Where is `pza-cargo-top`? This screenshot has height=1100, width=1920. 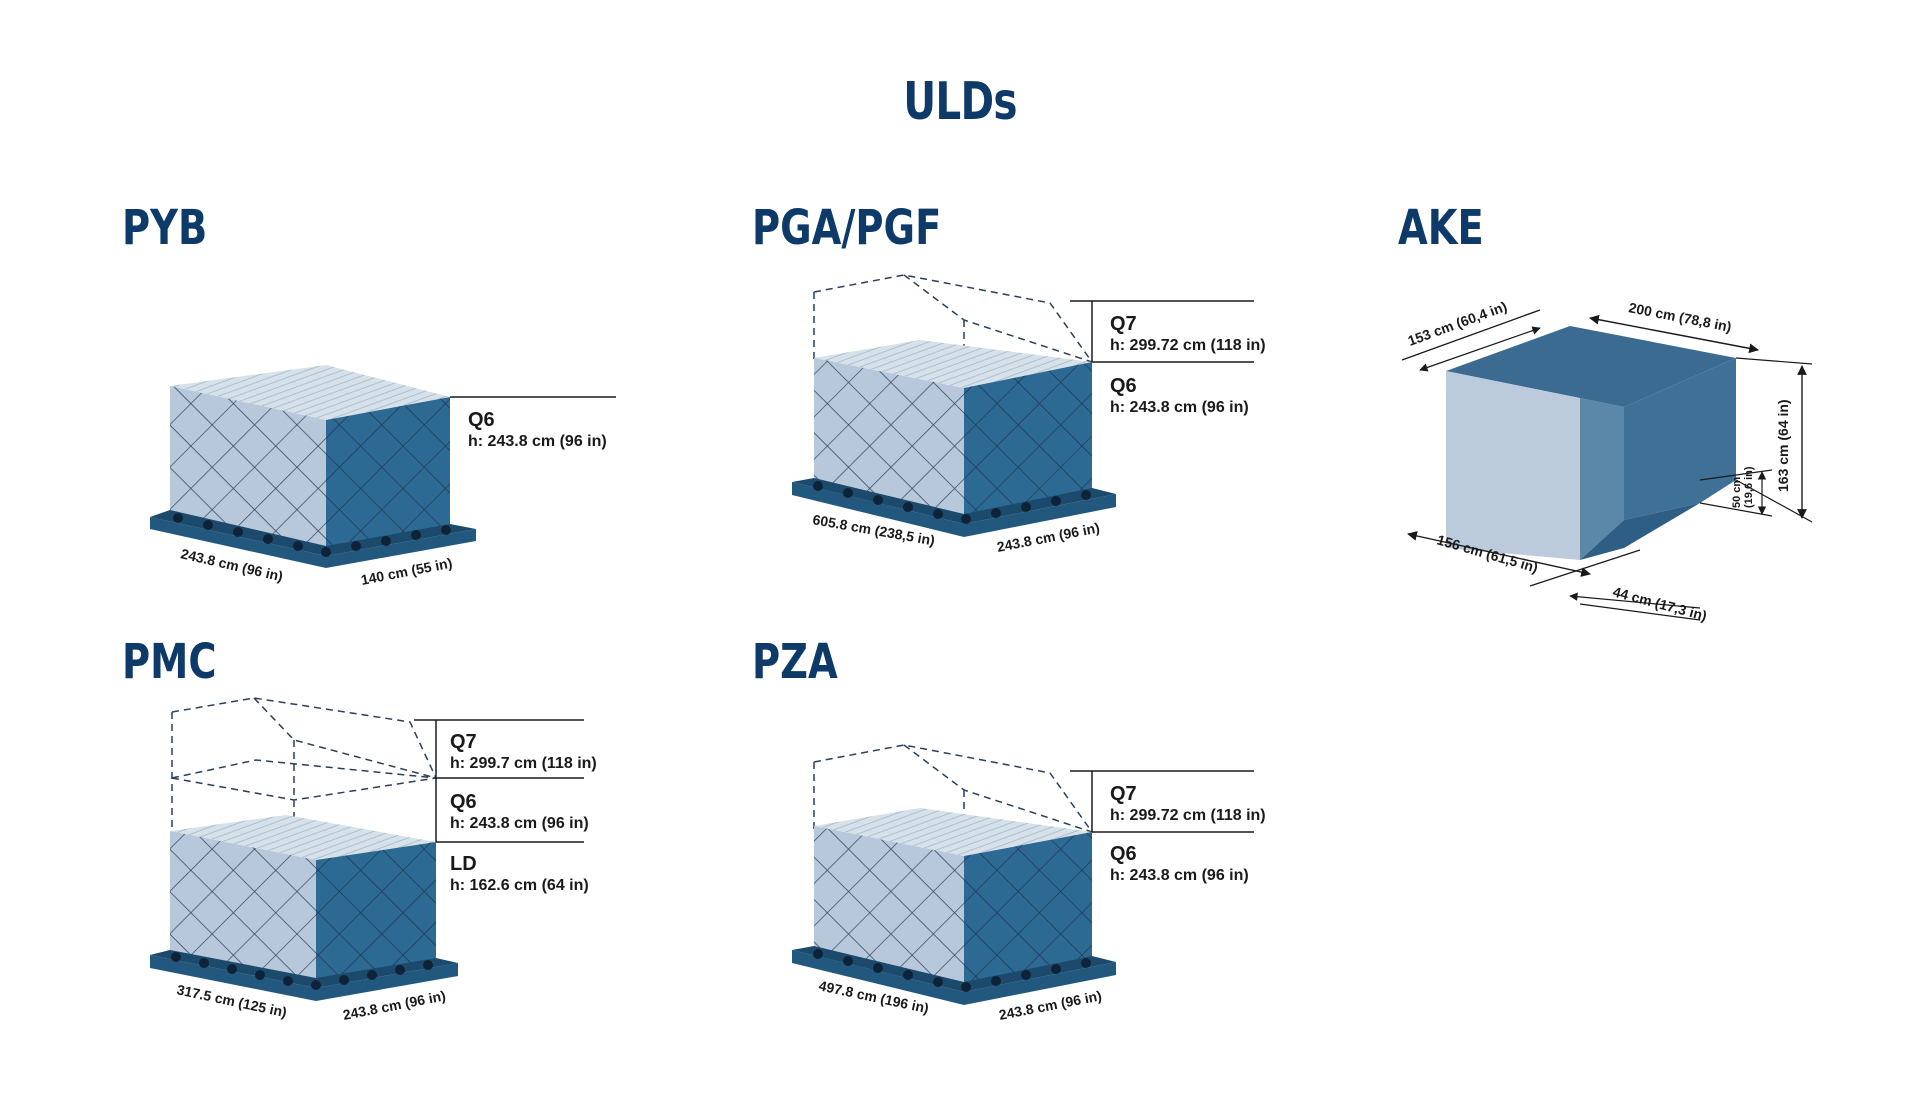
pza-cargo-top is located at coordinates (953, 832).